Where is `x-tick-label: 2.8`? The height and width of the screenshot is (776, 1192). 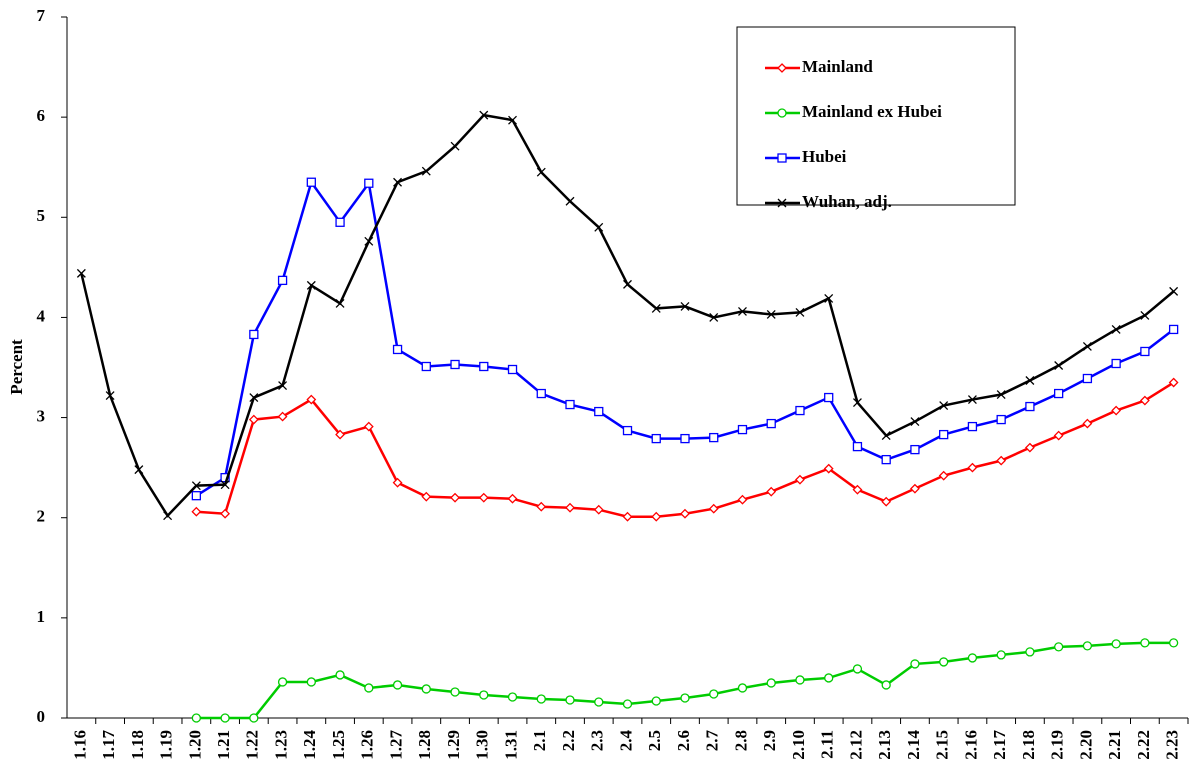 x-tick-label: 2.8 is located at coordinates (740, 740).